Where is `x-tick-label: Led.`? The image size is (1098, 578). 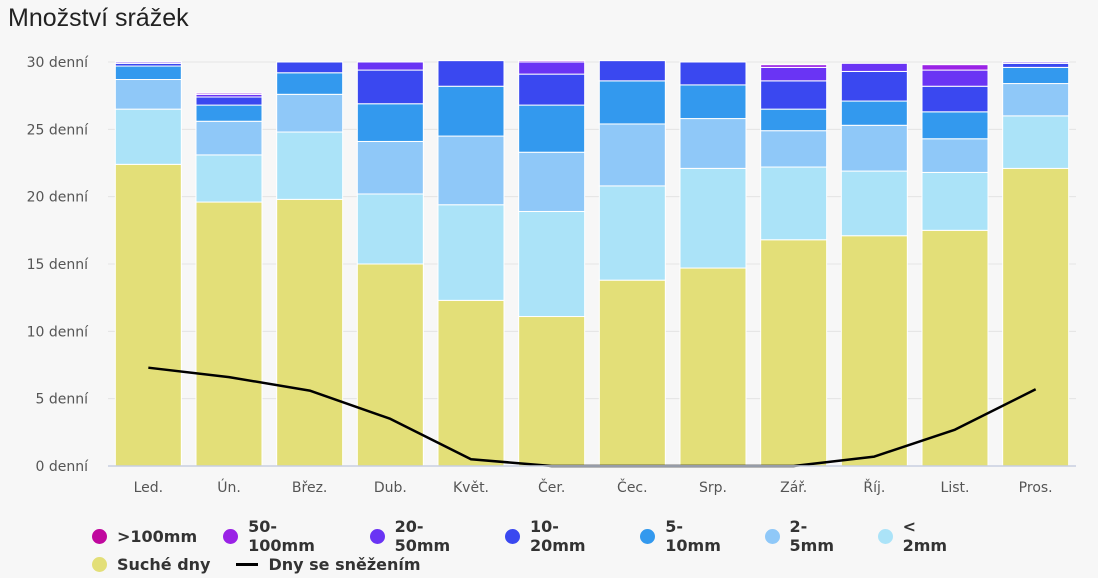 x-tick-label: Led. is located at coordinates (149, 488).